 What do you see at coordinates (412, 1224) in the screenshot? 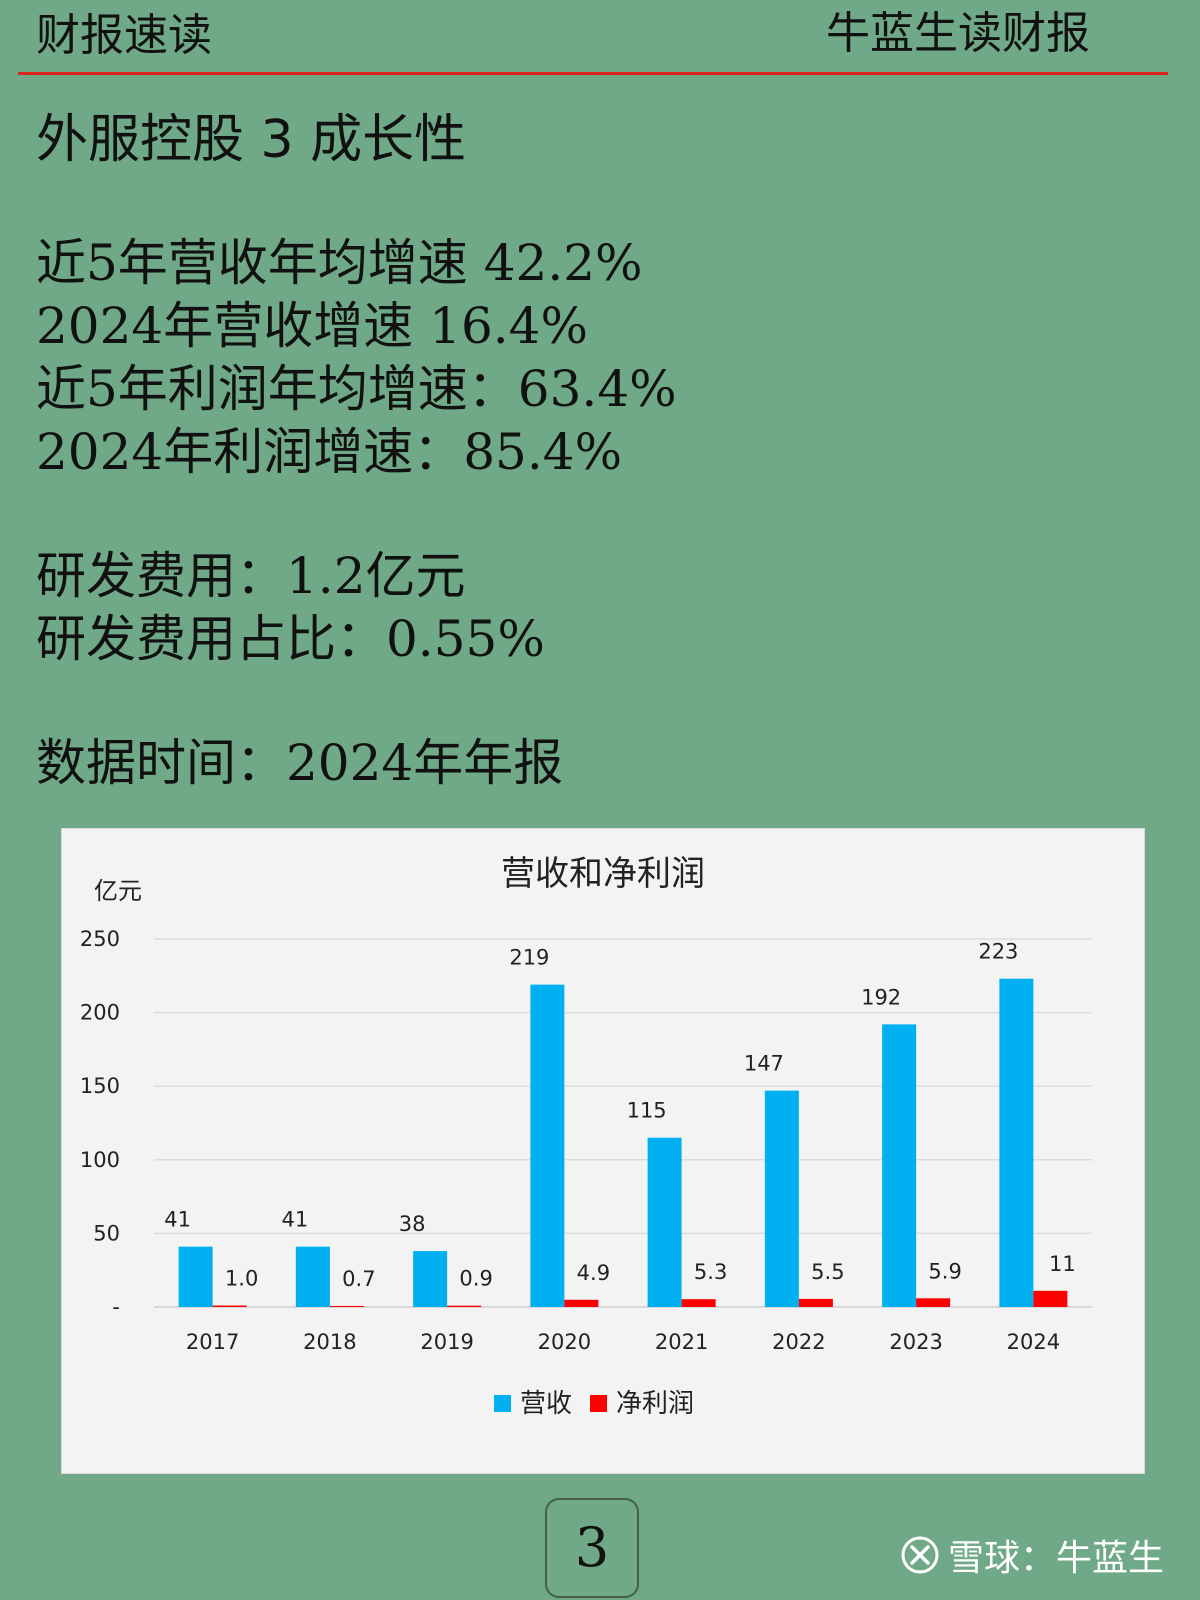
I see `revenue-data-label: 38` at bounding box center [412, 1224].